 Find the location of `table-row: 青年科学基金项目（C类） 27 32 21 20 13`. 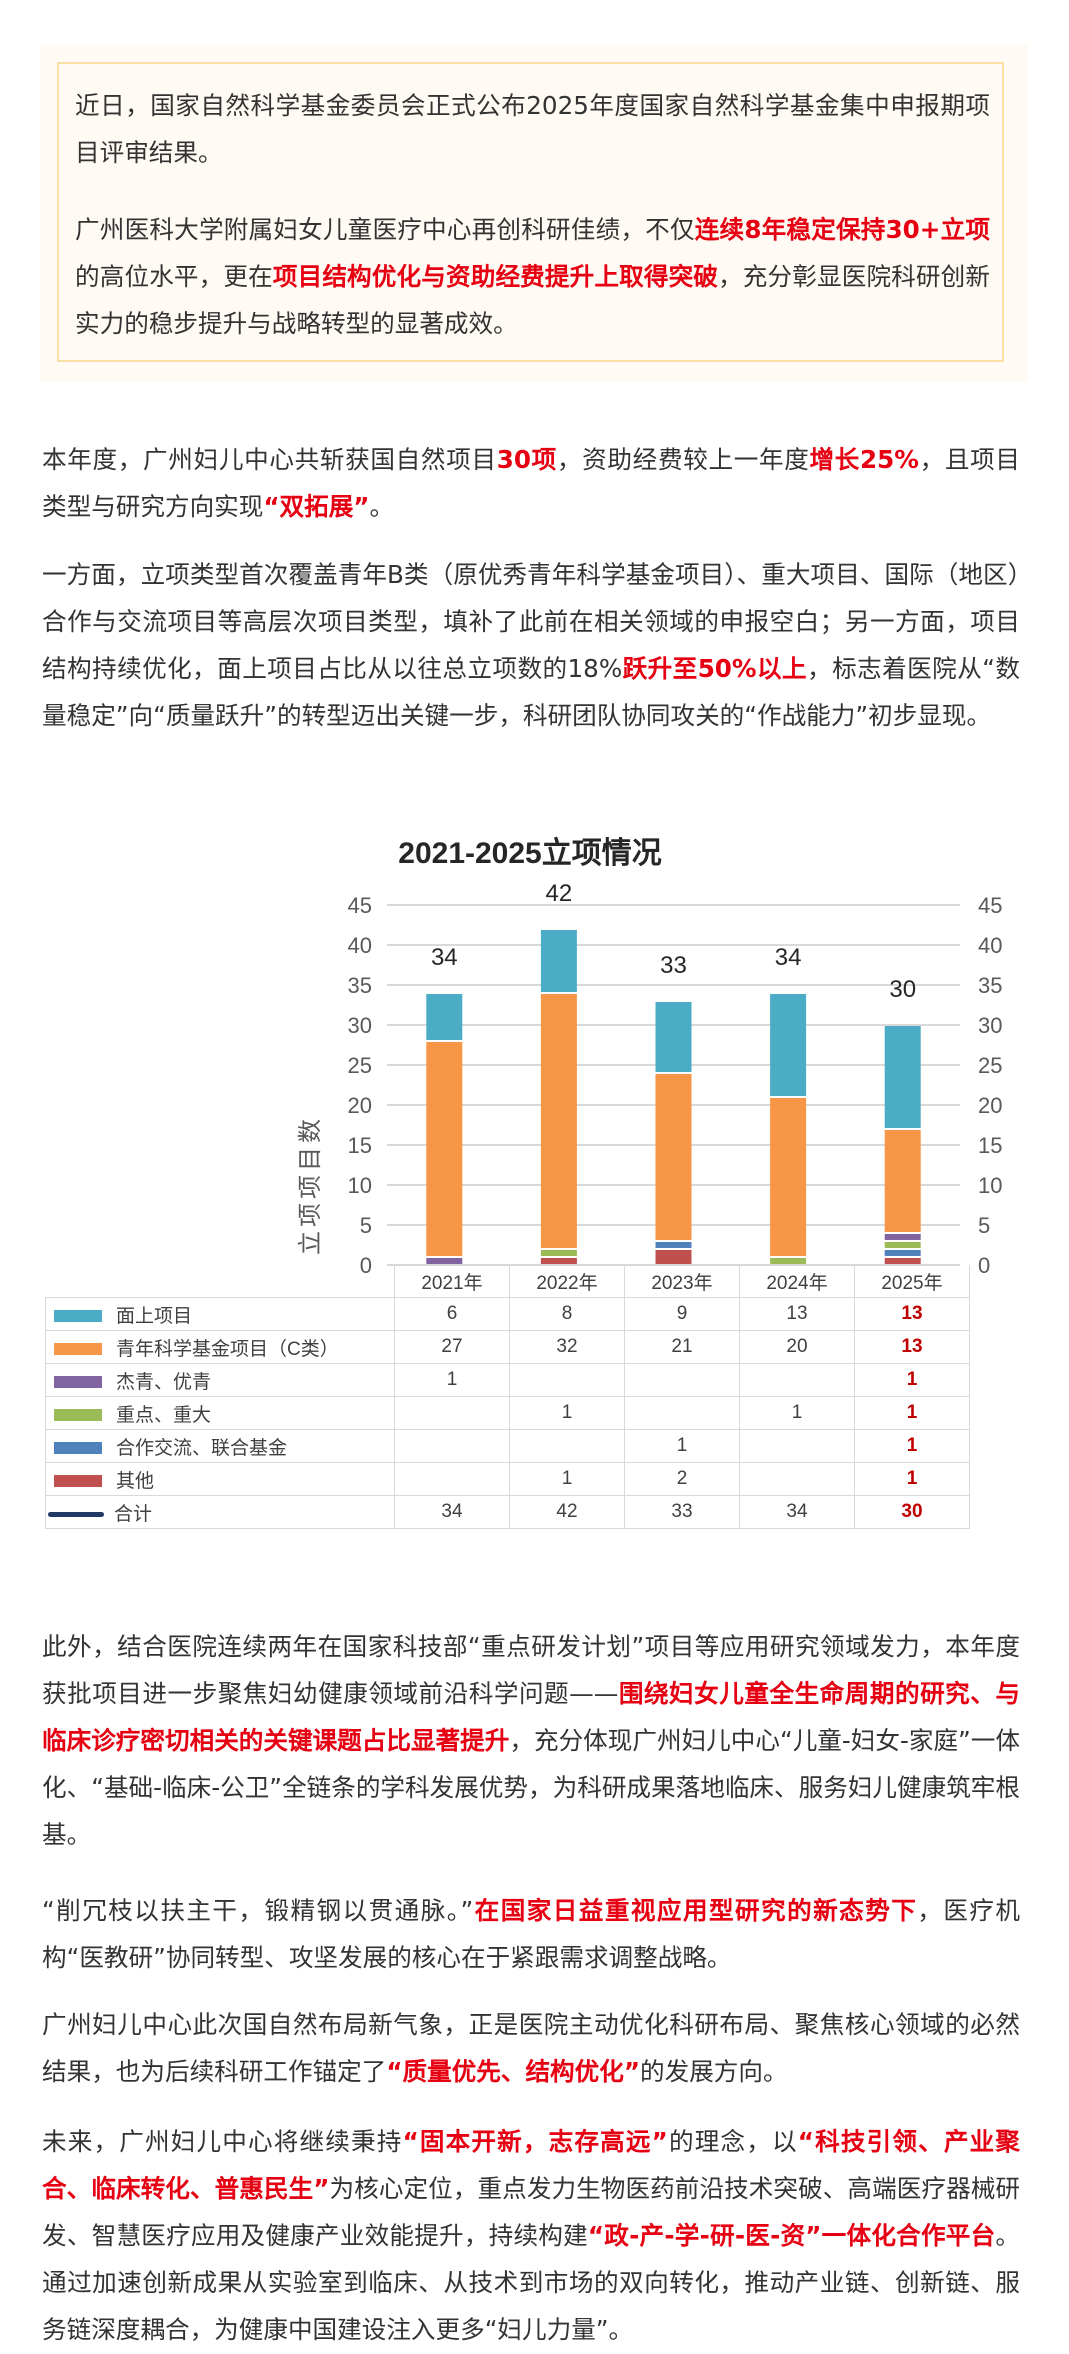

table-row: 青年科学基金项目（C类） 27 32 21 20 13 is located at coordinates (507, 1347).